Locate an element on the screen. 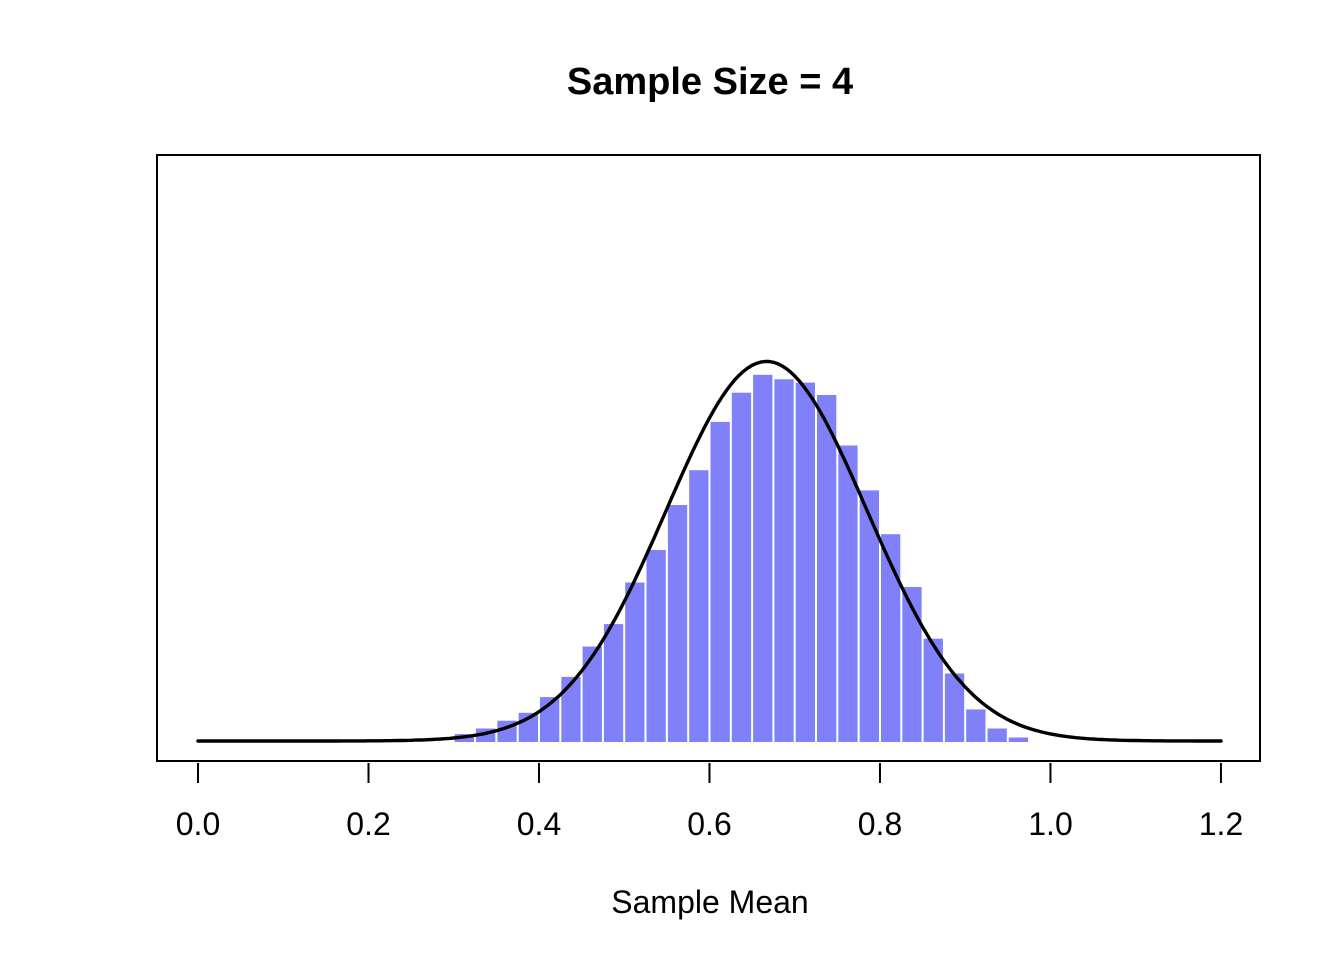 The width and height of the screenshot is (1344, 960). x-axis-tick-label: 0.8 is located at coordinates (880, 824).